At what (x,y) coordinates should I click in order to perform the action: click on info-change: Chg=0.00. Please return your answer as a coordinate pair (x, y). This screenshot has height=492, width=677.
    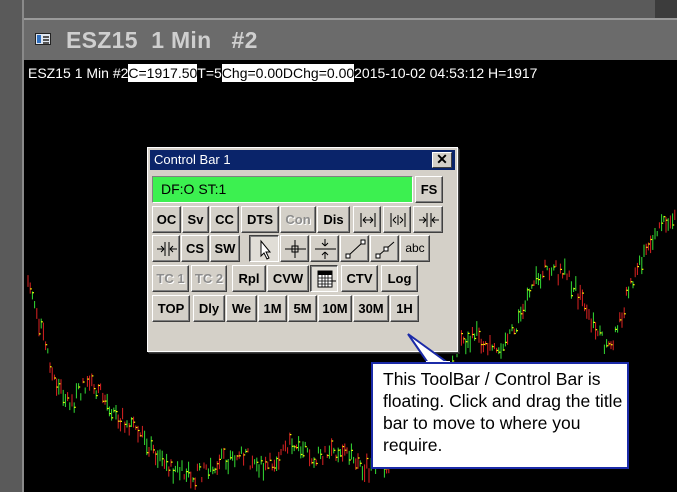
    Looking at the image, I should click on (252, 73).